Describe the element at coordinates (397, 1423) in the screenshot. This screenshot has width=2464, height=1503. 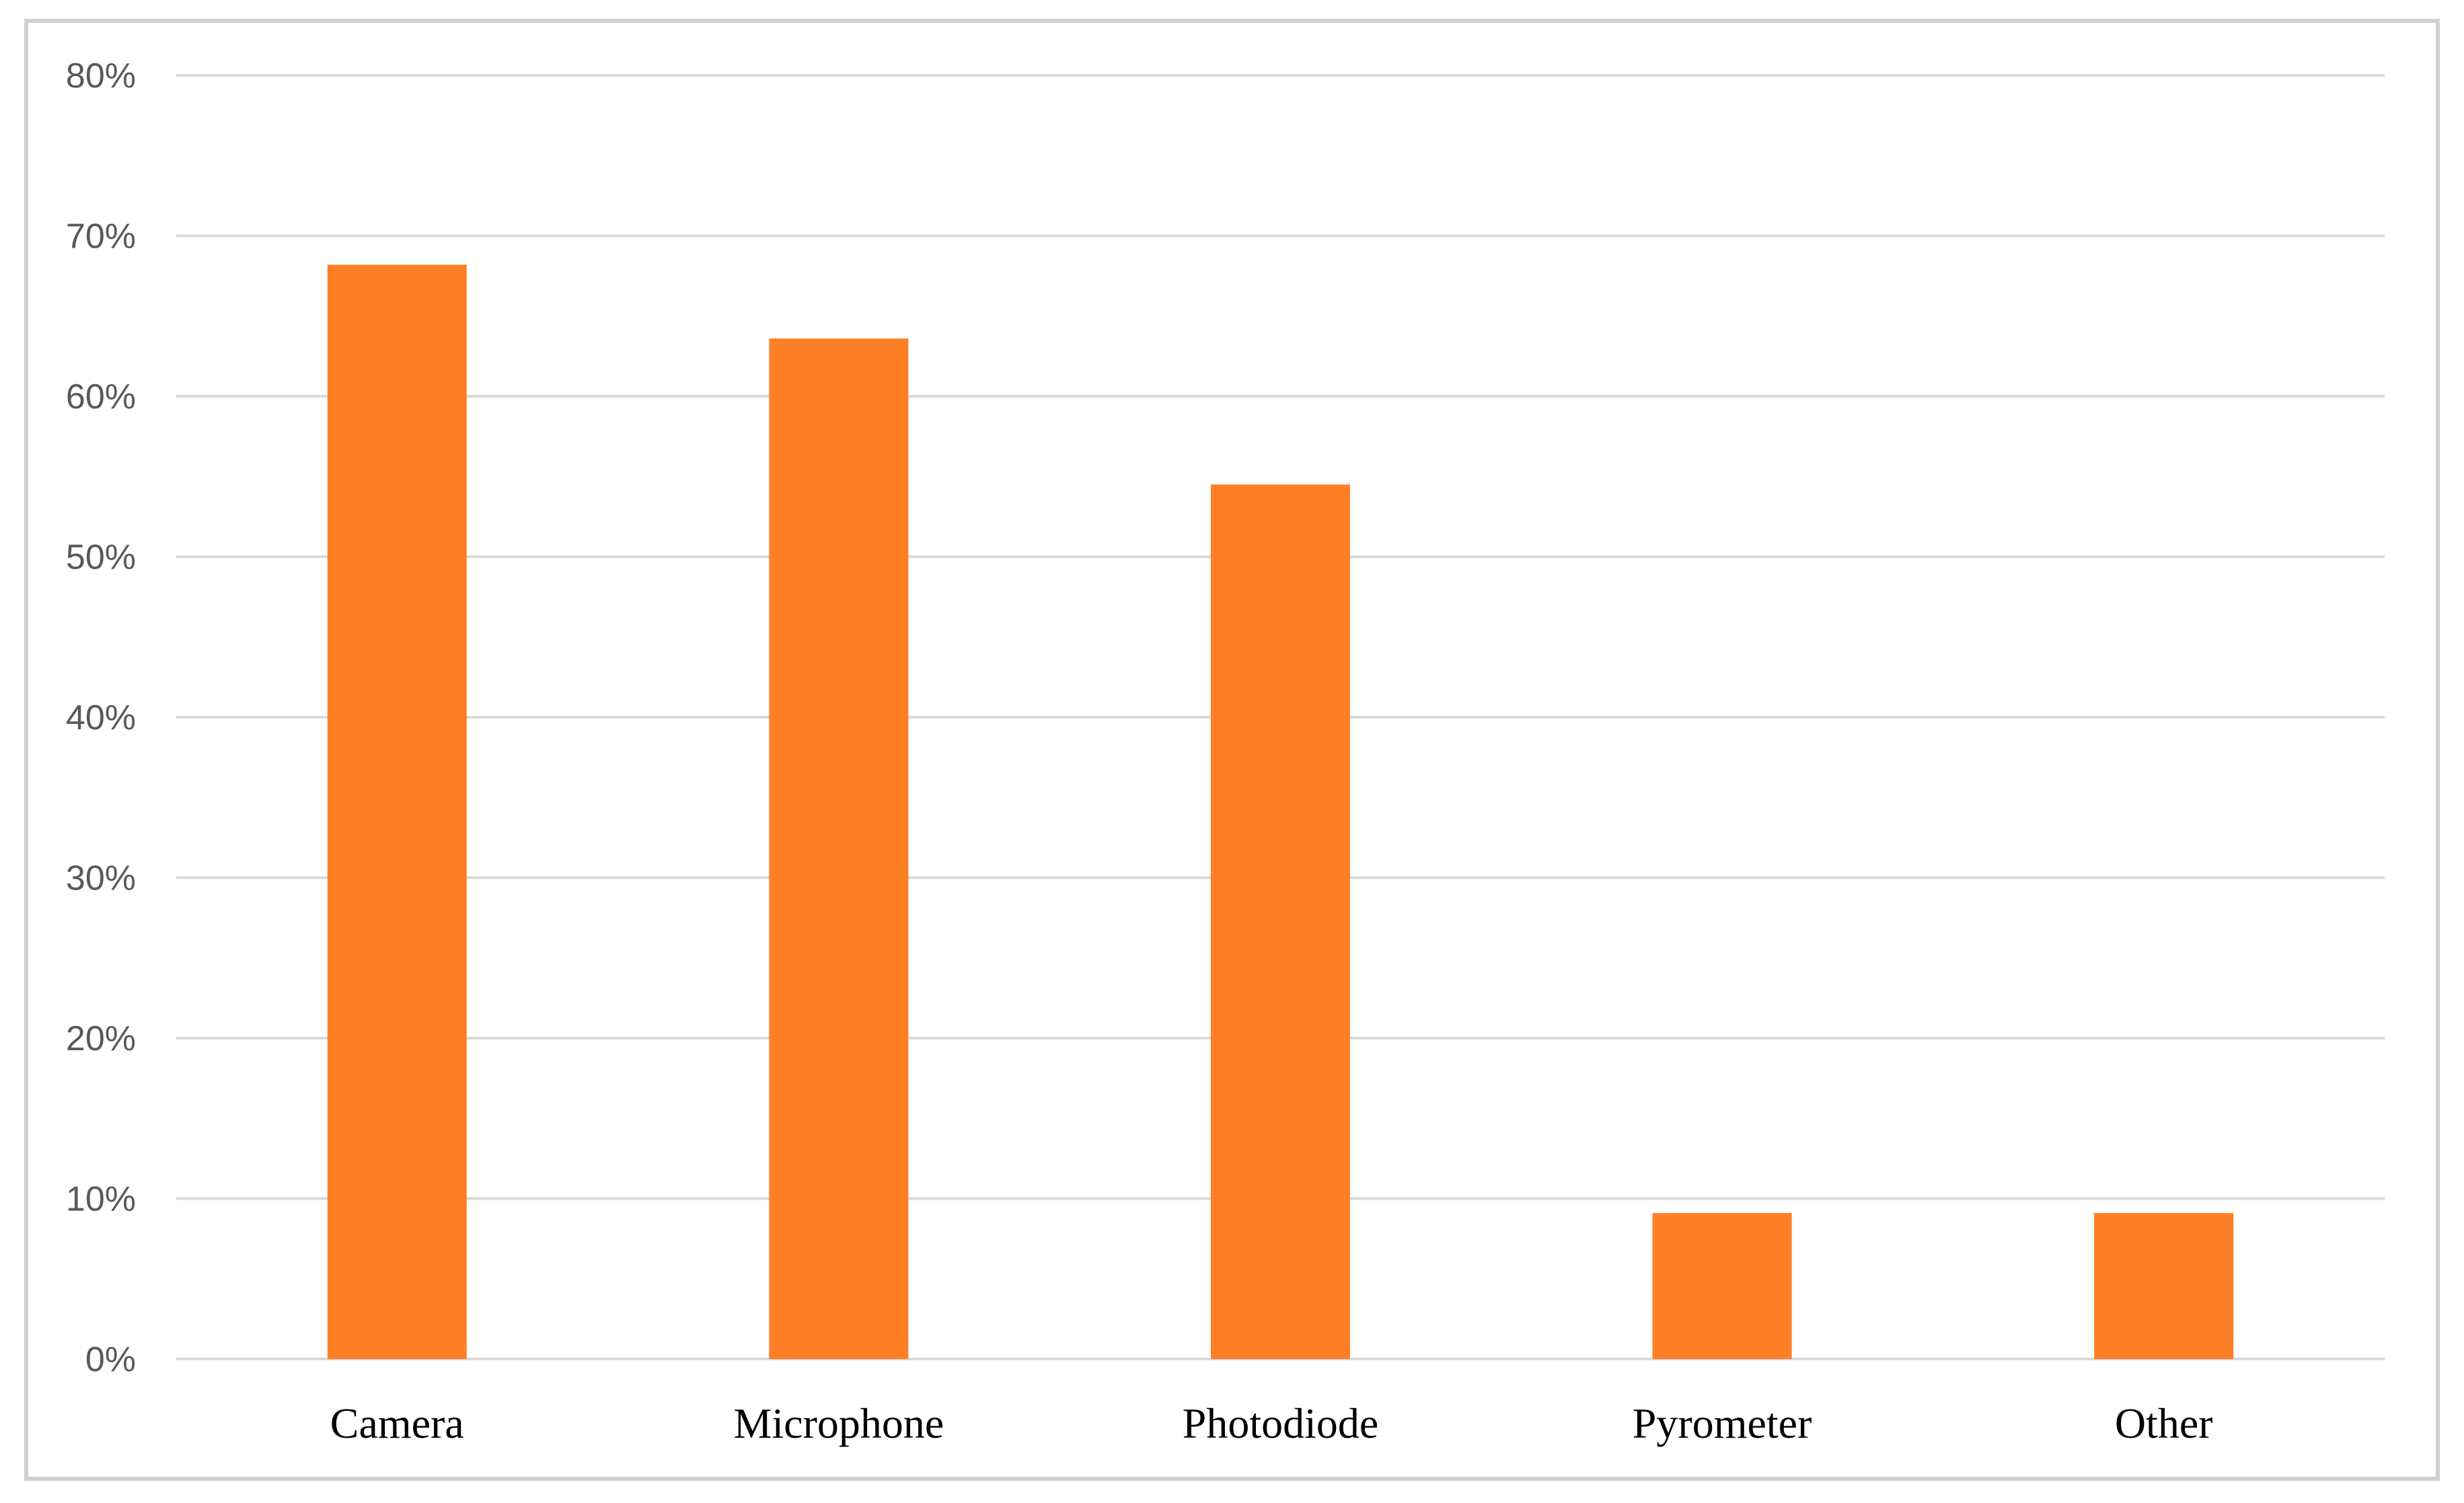
I see `x-tick-label: Camera` at that location.